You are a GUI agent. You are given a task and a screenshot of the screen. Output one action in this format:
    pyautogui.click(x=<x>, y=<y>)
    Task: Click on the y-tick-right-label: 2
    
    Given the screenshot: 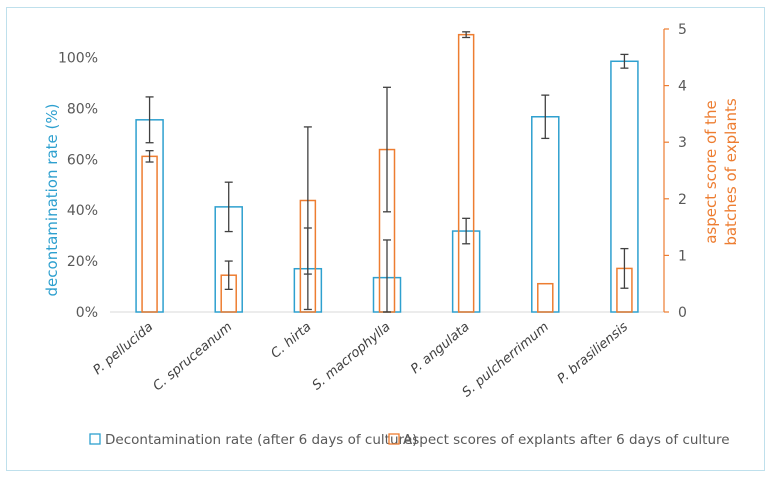 What is the action you would take?
    pyautogui.click(x=682, y=200)
    